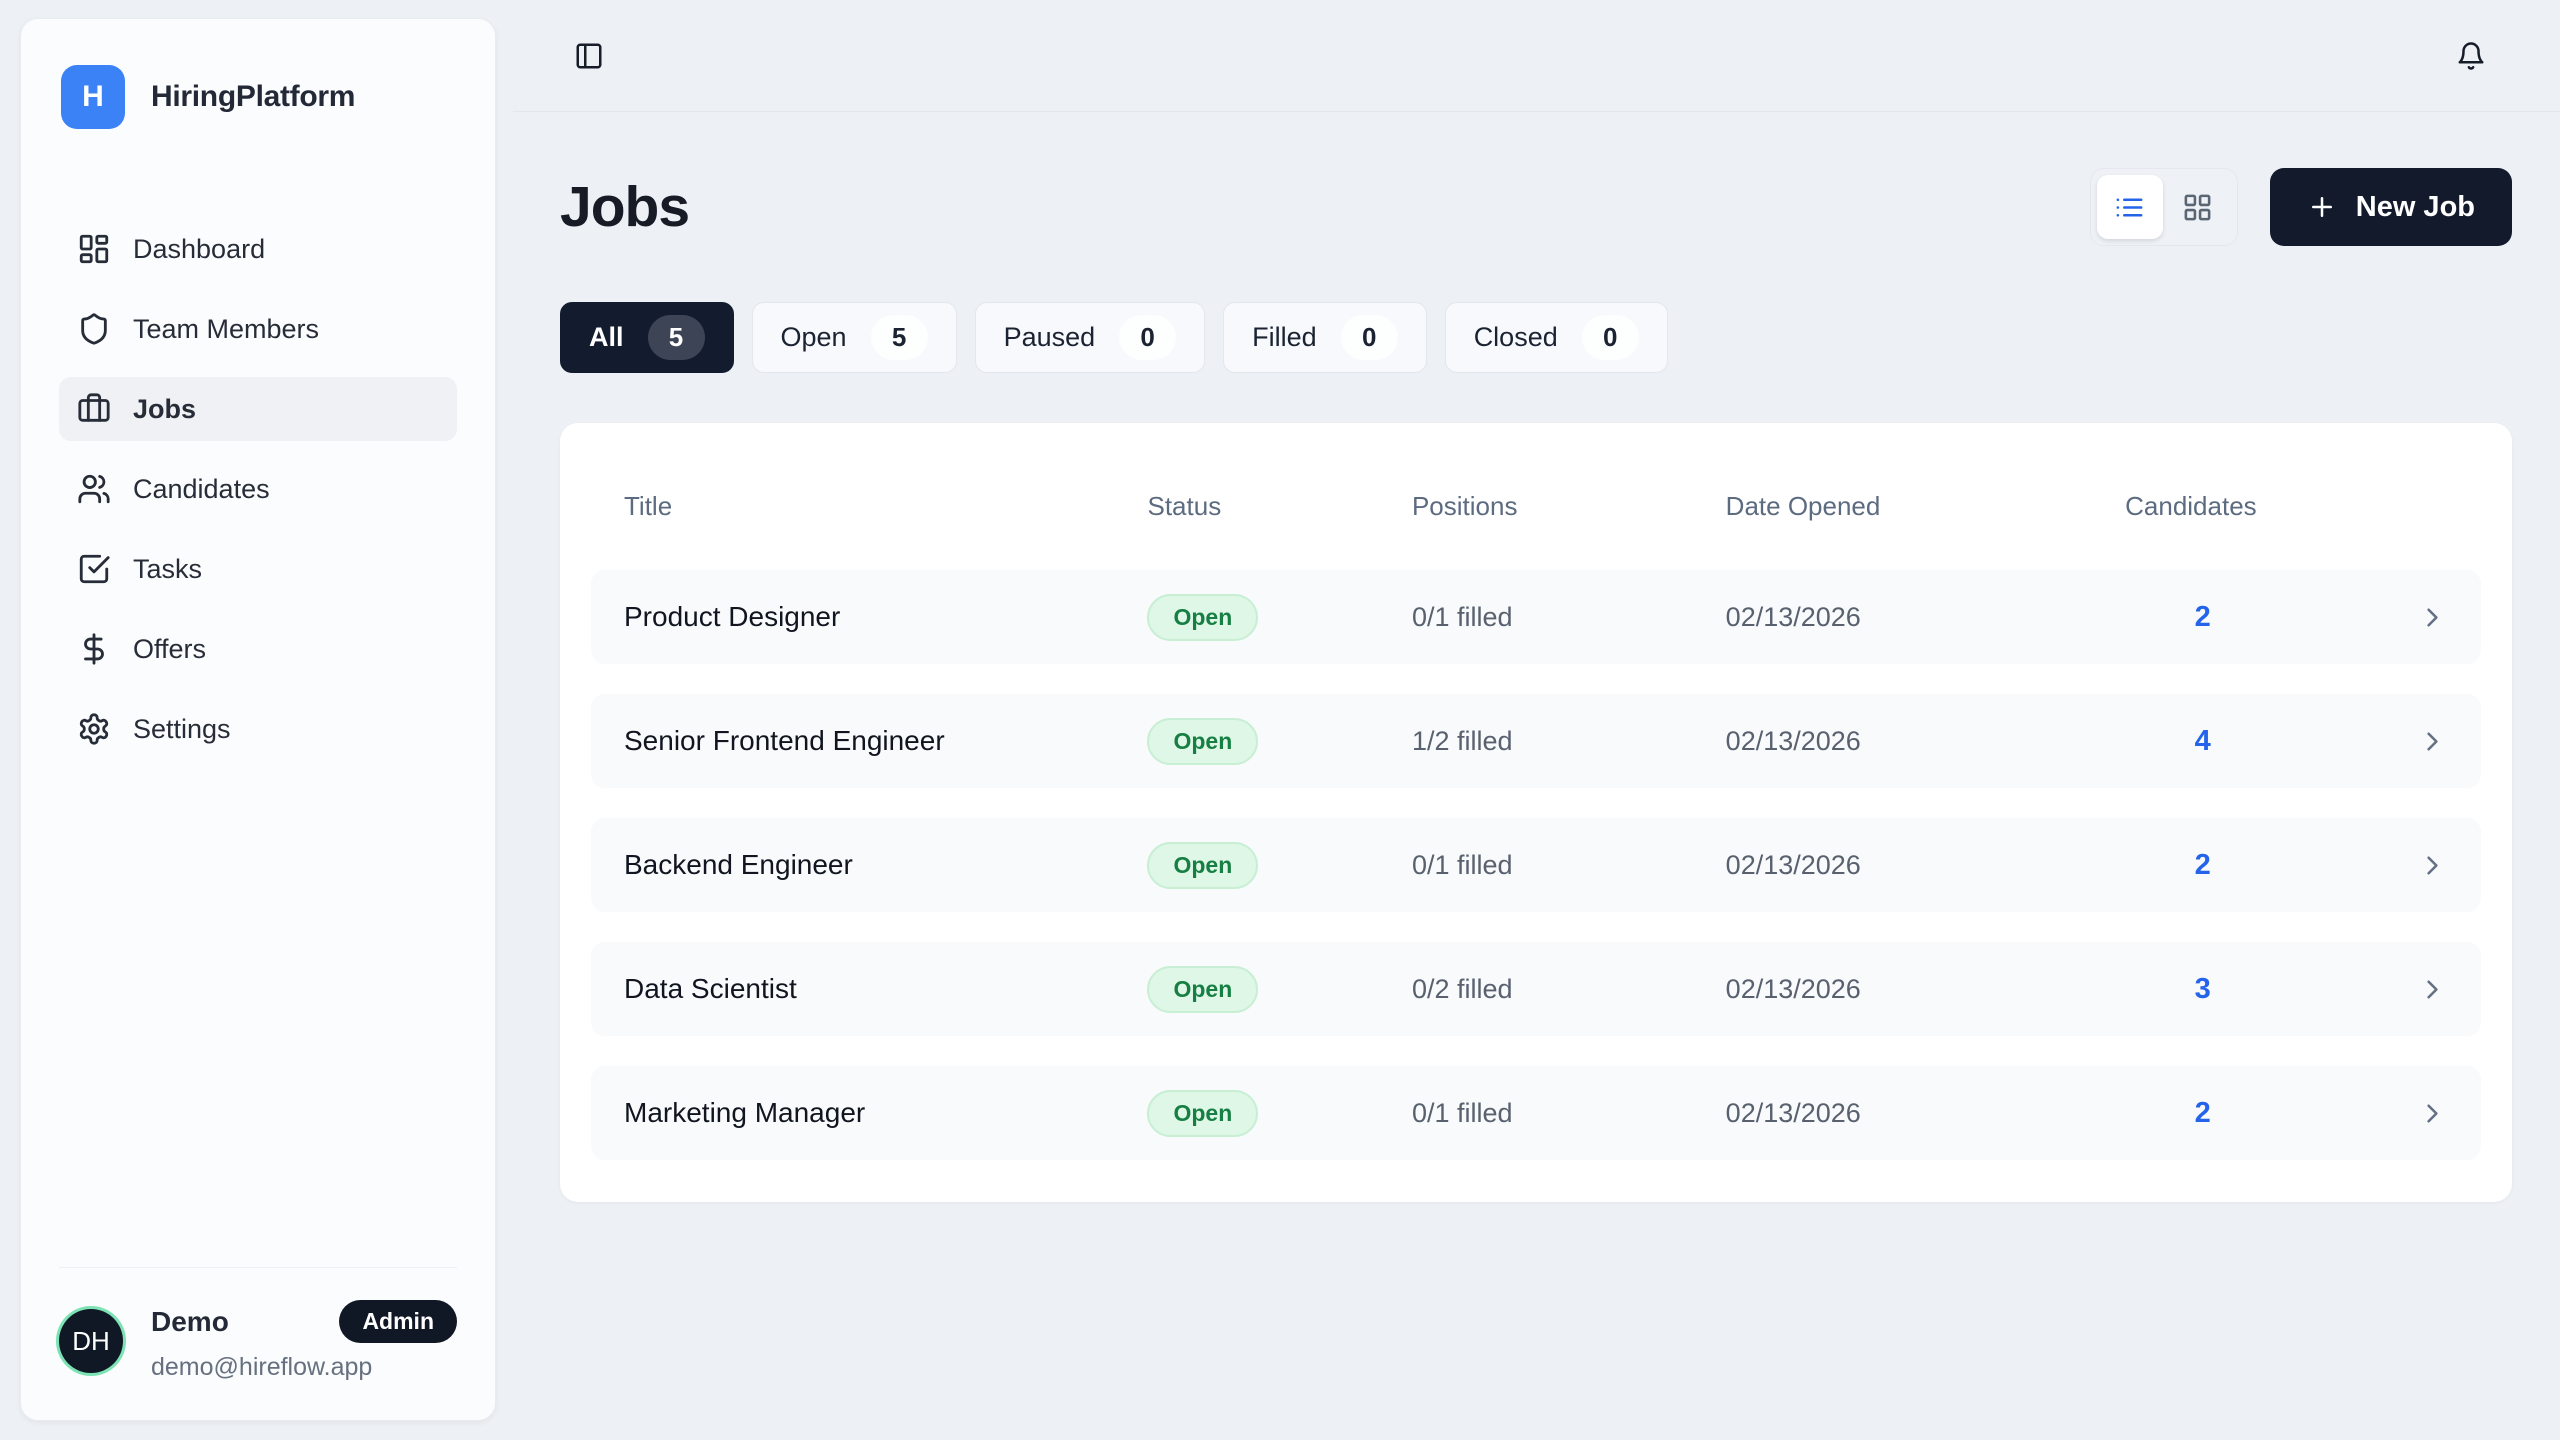 The height and width of the screenshot is (1440, 2560). I want to click on gear-icon, so click(94, 729).